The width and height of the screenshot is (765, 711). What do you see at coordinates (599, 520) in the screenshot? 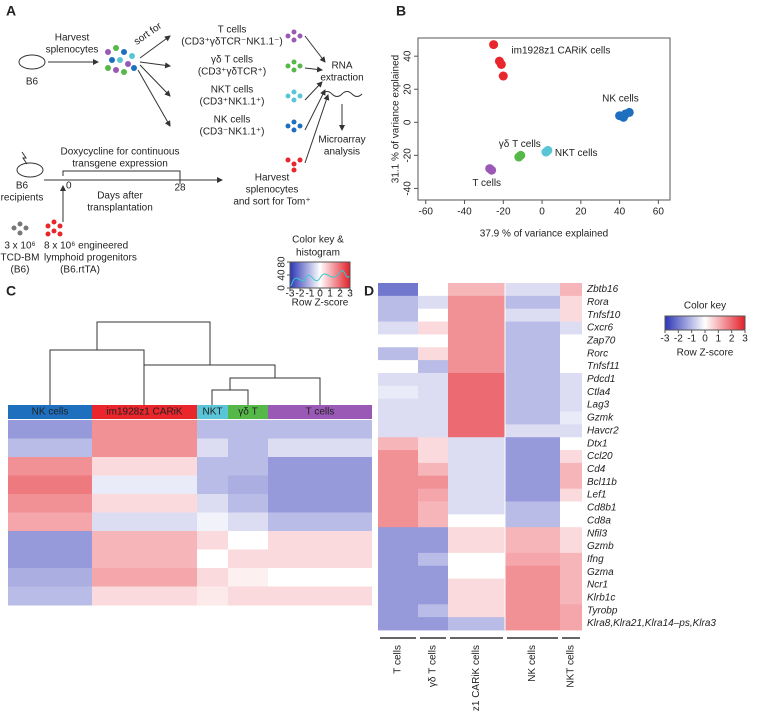
I see `gene-label: Cd8a` at bounding box center [599, 520].